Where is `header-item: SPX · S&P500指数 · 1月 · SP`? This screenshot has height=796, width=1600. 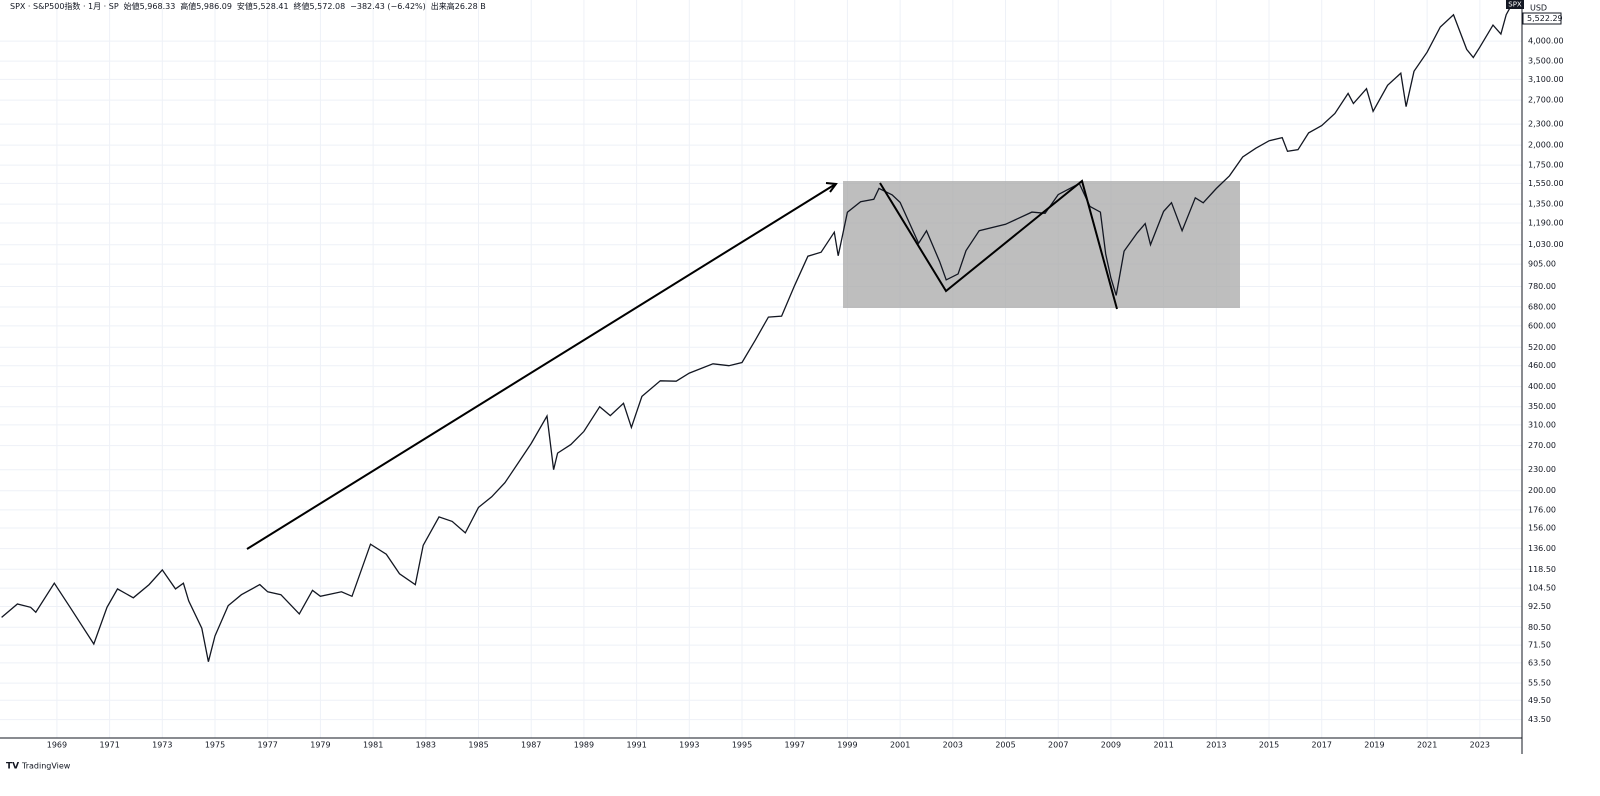
header-item: SPX · S&P500指数 · 1月 · SP is located at coordinates (64, 6).